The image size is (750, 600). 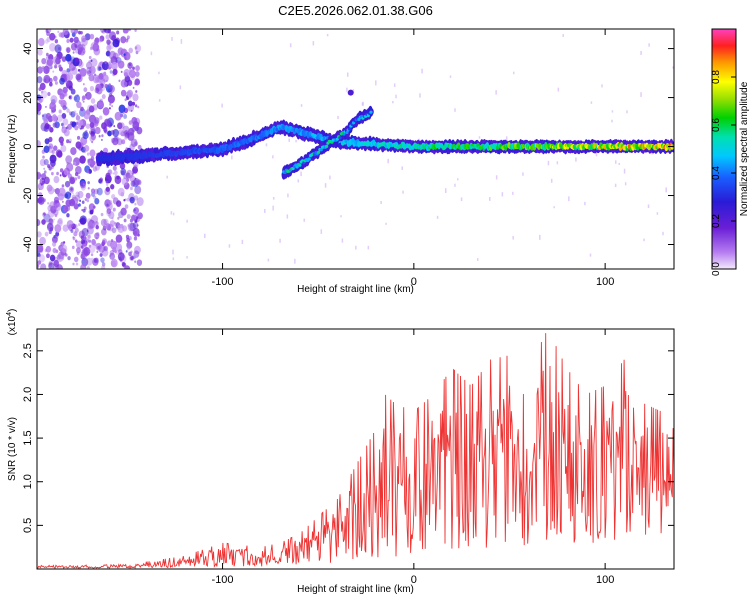 I want to click on snr-y-tick-label: 1.5, so click(x=28, y=437).